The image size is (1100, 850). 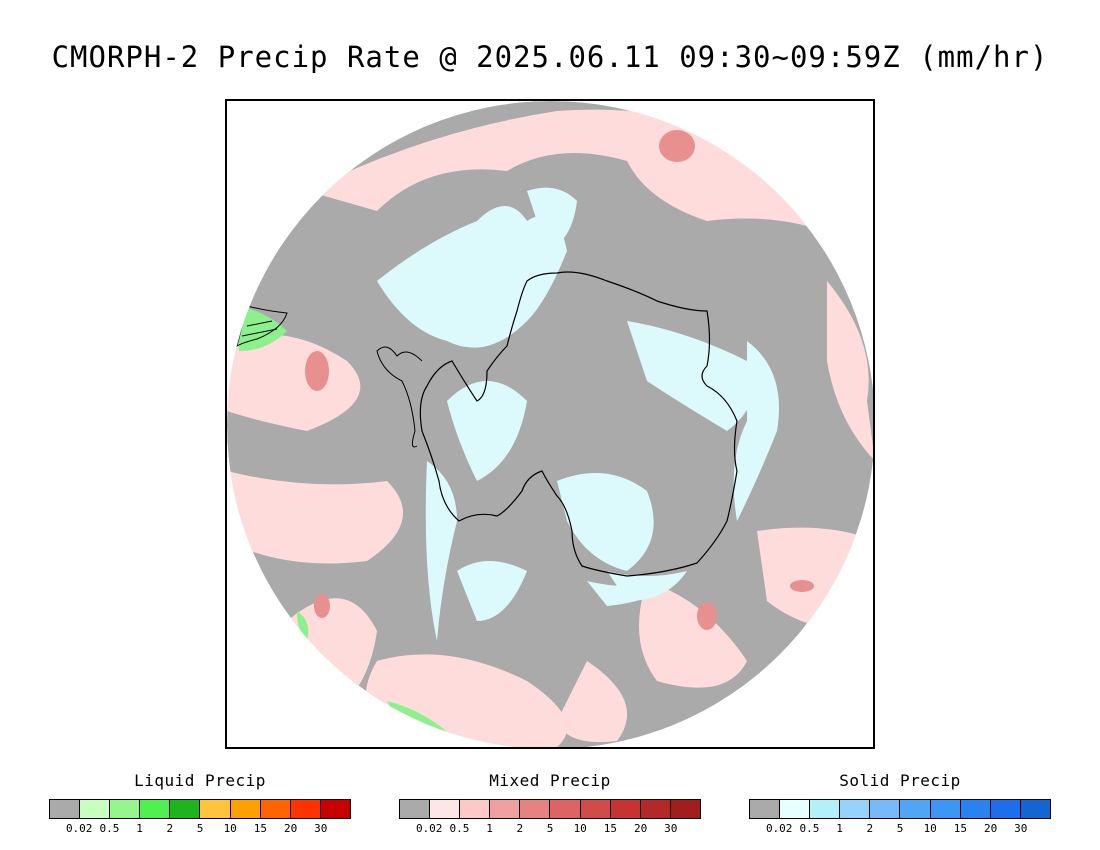 What do you see at coordinates (610, 828) in the screenshot?
I see `mixed-legend-tick-label: 15` at bounding box center [610, 828].